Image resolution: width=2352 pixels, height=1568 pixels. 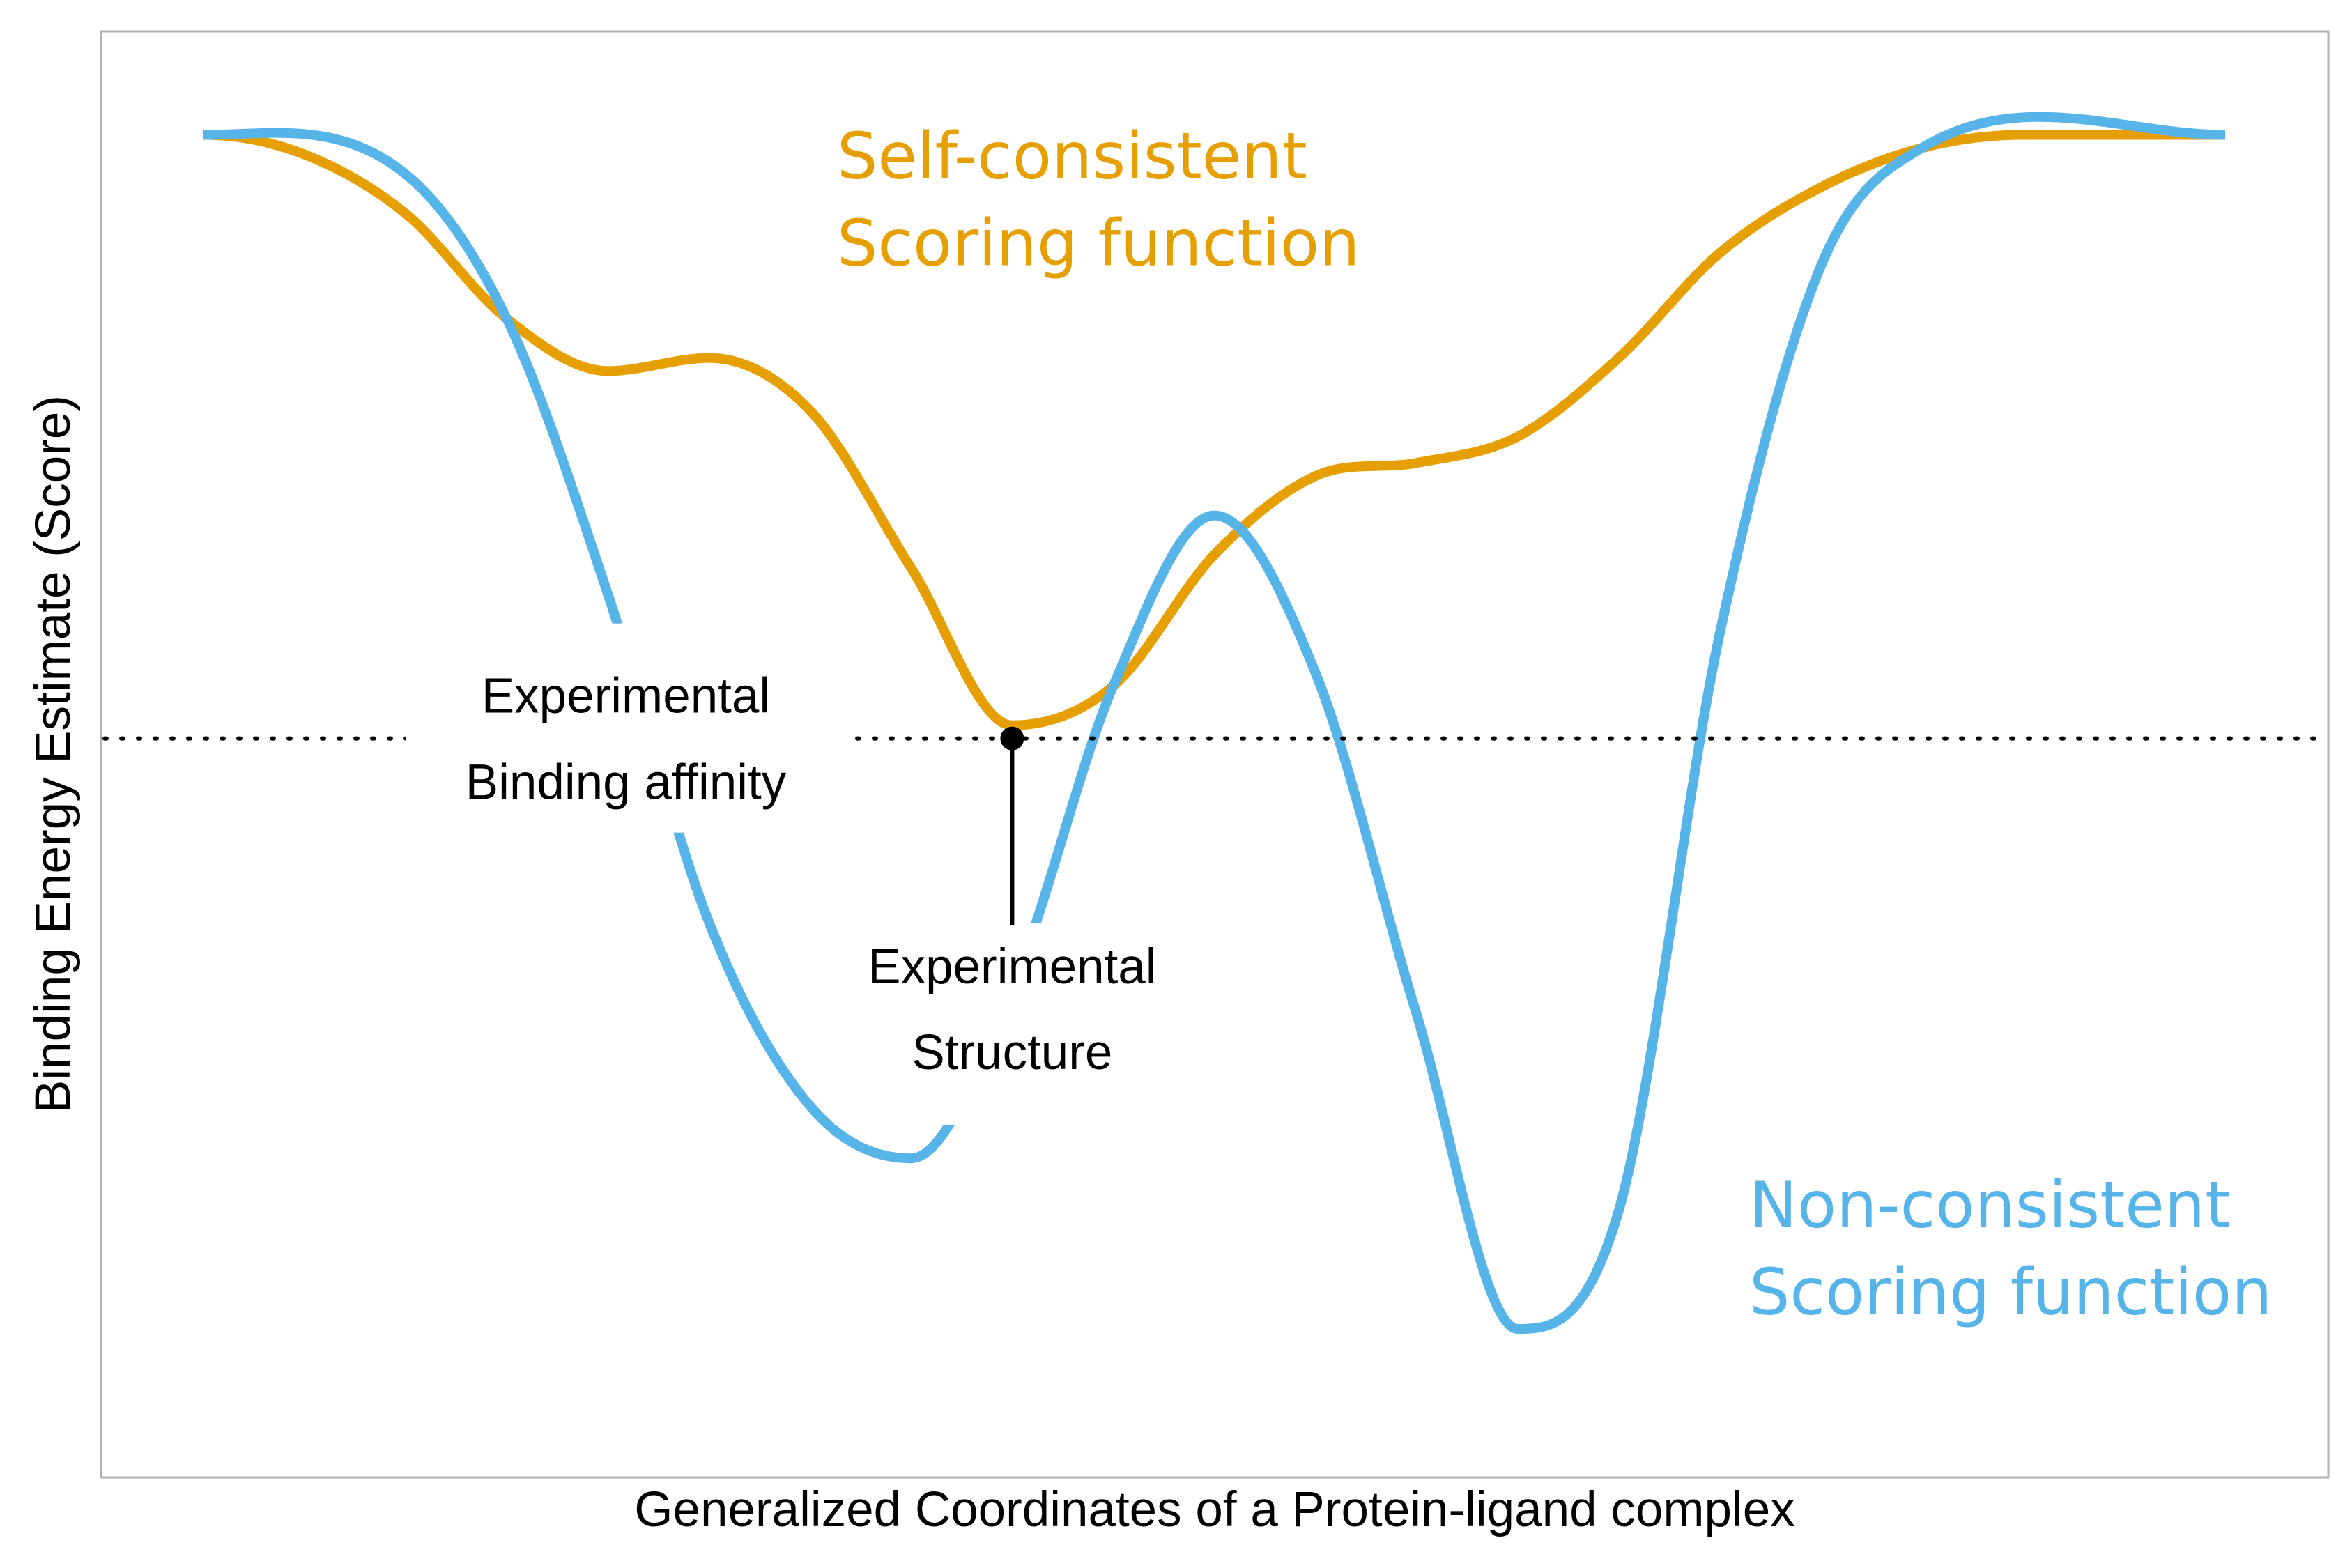 What do you see at coordinates (1012, 738) in the screenshot?
I see `experimental-structure-point` at bounding box center [1012, 738].